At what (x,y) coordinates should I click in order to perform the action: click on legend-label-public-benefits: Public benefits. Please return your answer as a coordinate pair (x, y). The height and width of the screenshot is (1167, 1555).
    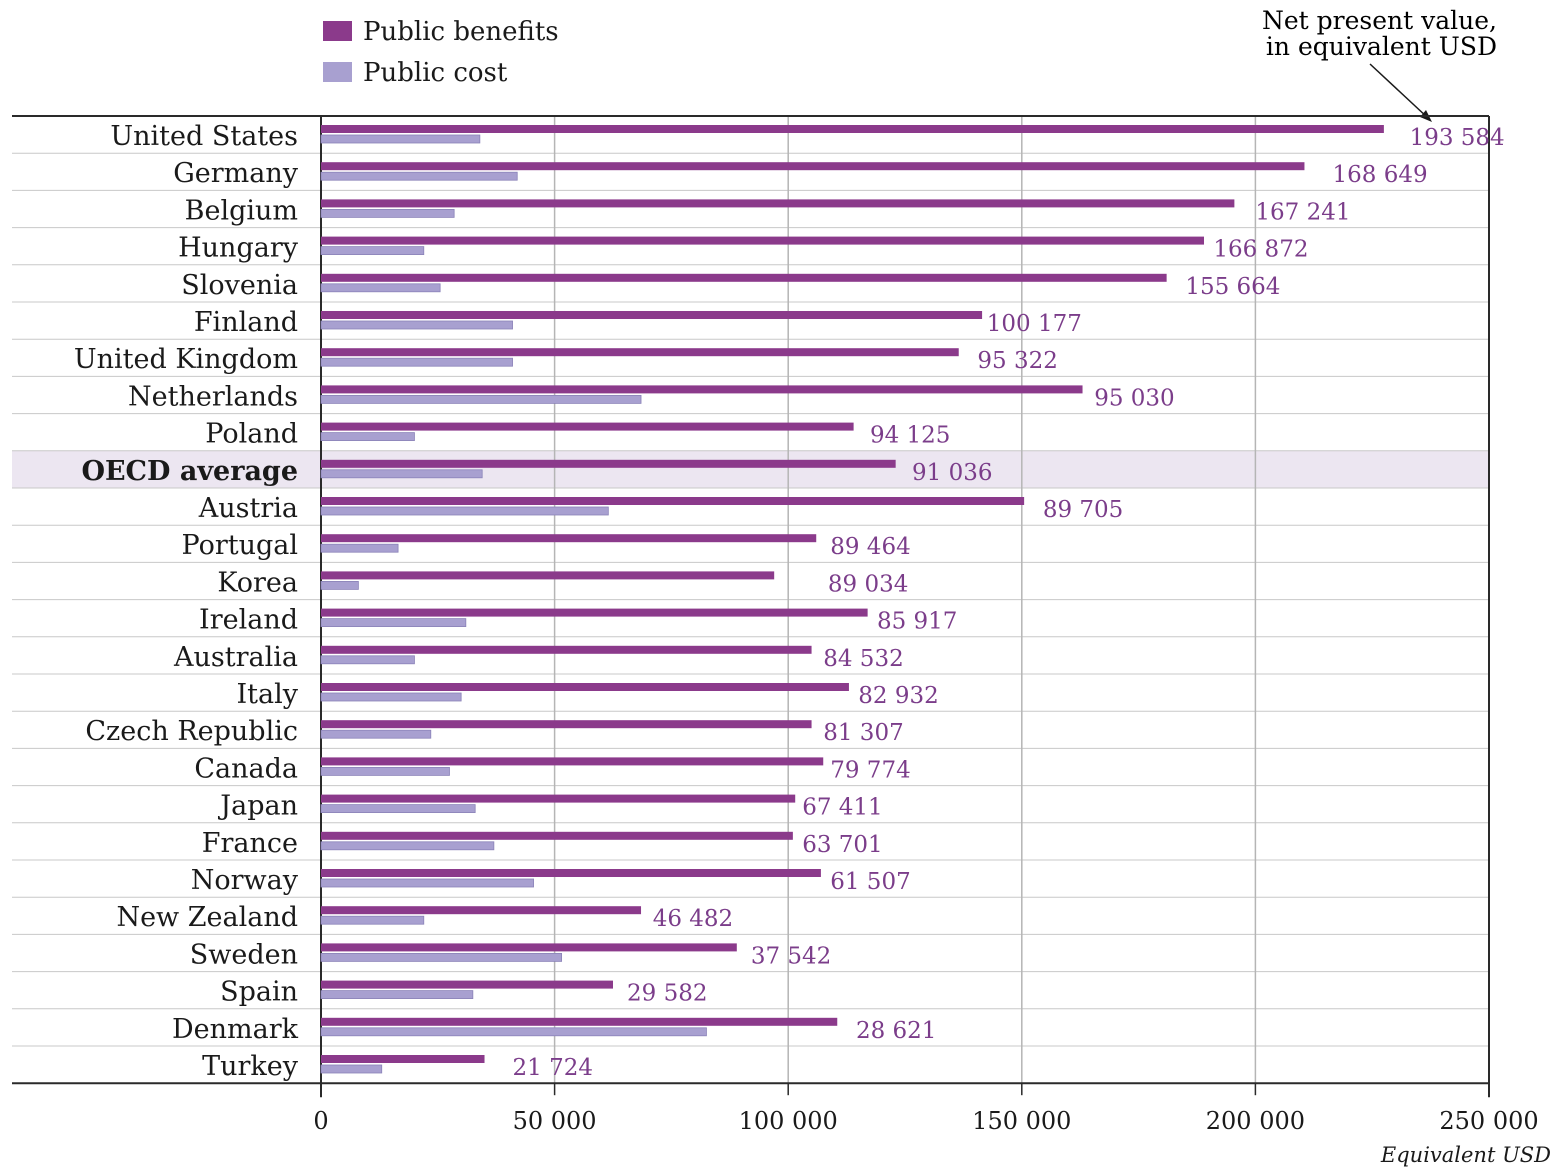
    Looking at the image, I should click on (461, 32).